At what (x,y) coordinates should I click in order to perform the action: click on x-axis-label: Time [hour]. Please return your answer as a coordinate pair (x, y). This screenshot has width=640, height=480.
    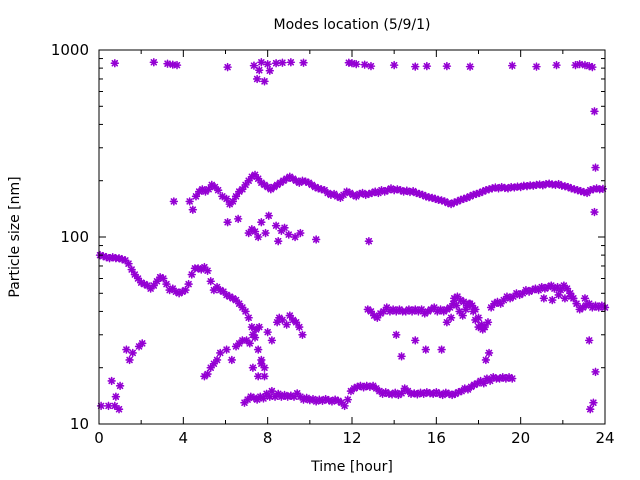
    Looking at the image, I should click on (351, 467).